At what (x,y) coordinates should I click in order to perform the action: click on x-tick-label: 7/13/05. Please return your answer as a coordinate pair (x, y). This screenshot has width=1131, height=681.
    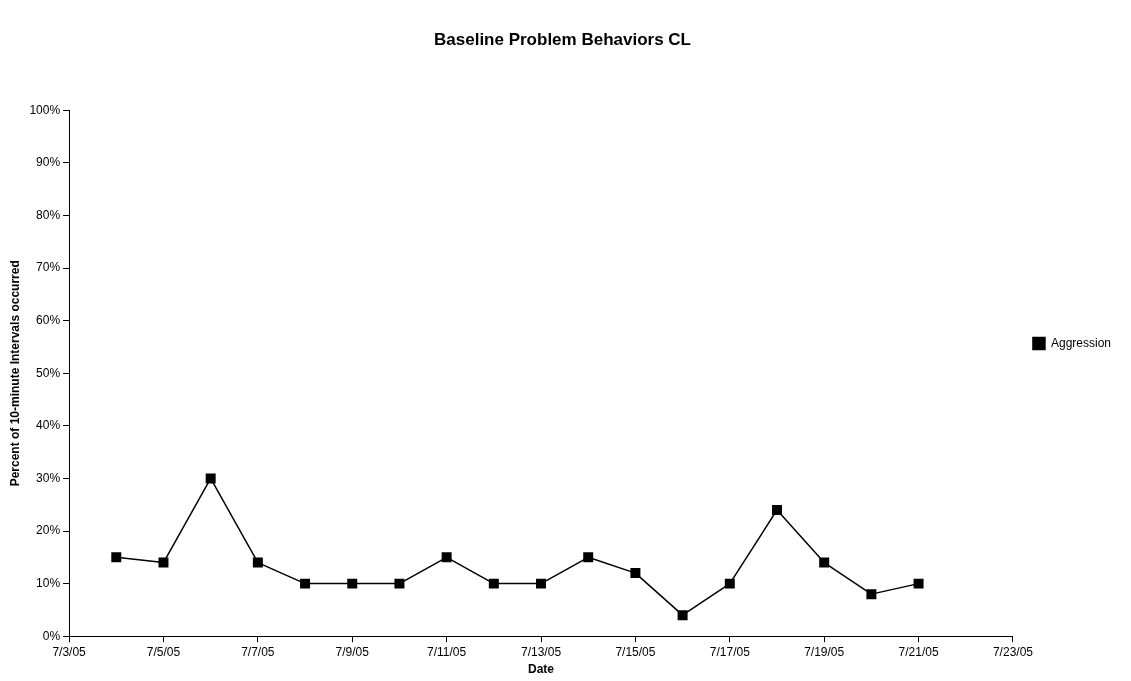
    Looking at the image, I should click on (541, 651).